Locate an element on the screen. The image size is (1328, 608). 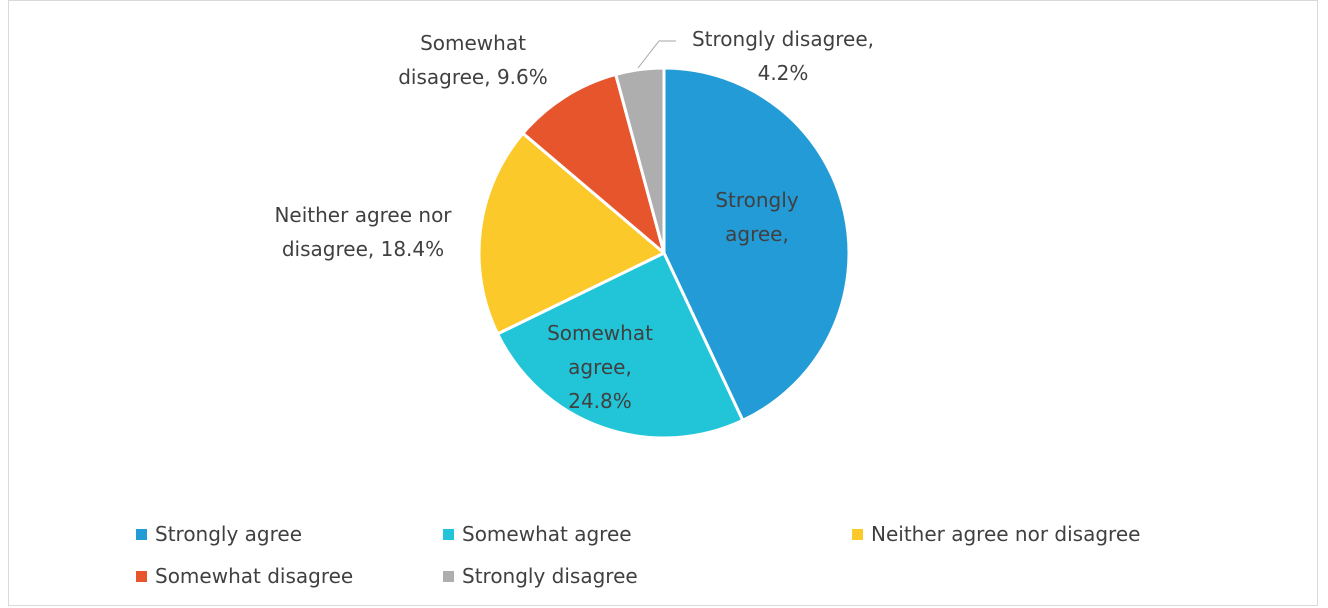
data-label-strongly-agree: Strongly agree, is located at coordinates (756, 217).